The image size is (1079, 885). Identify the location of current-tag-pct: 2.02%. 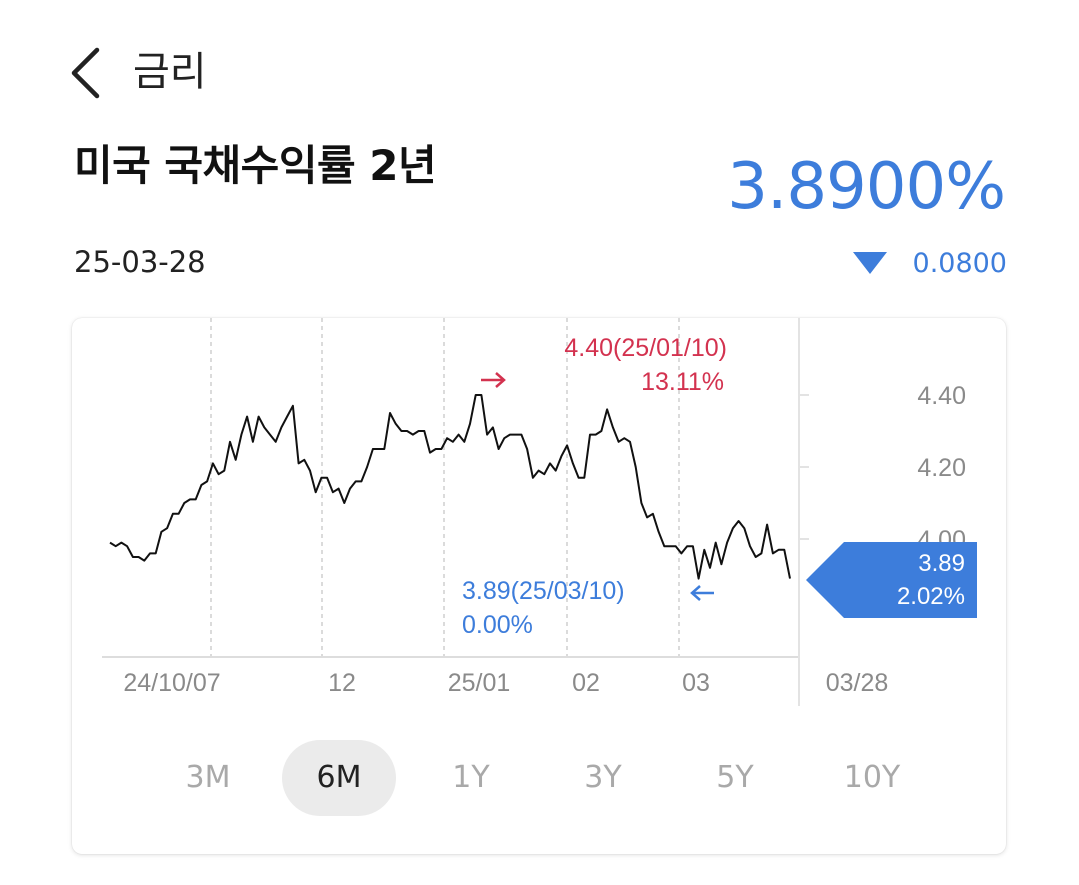
(931, 596).